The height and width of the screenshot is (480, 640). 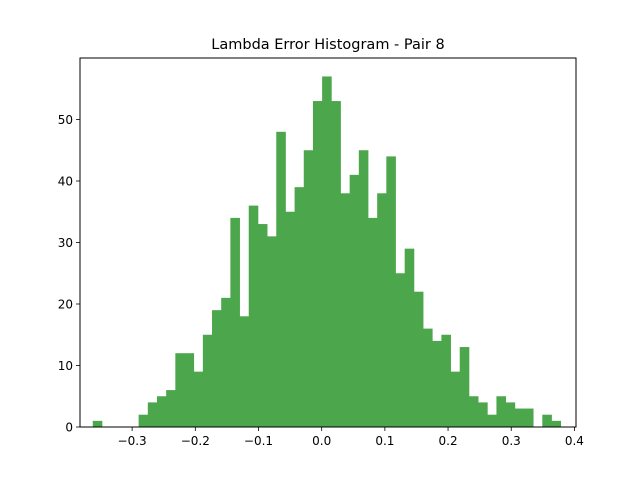 I want to click on x-tick-label: 0.1, so click(x=384, y=441).